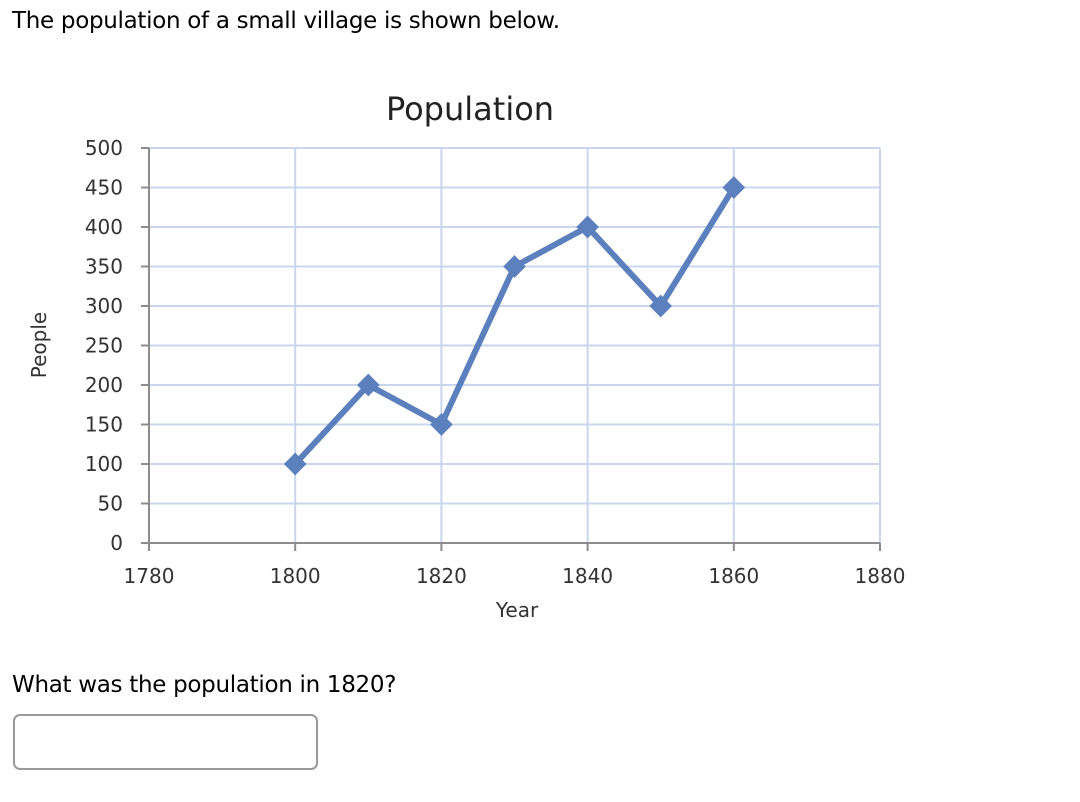  I want to click on y-tick-label: 100, so click(104, 464).